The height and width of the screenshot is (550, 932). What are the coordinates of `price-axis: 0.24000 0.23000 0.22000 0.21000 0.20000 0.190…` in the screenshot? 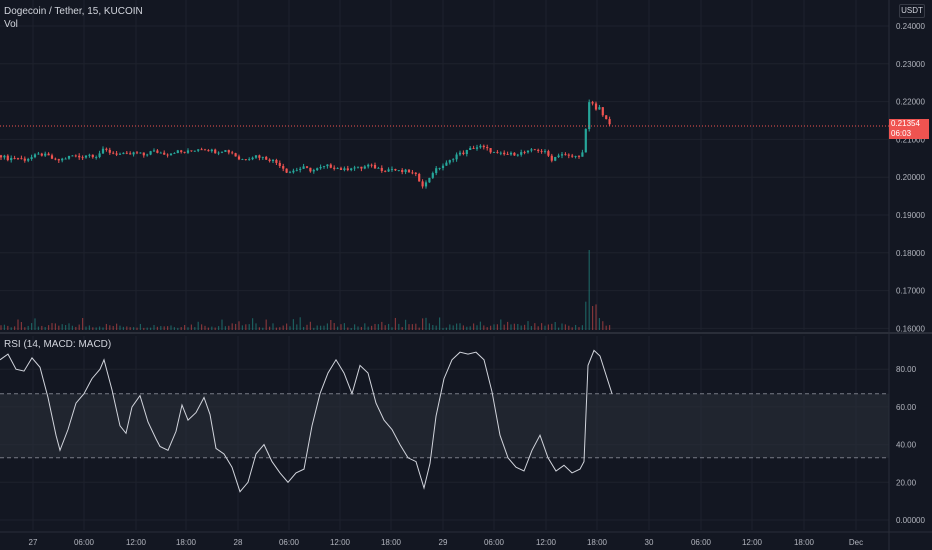 It's located at (910, 273).